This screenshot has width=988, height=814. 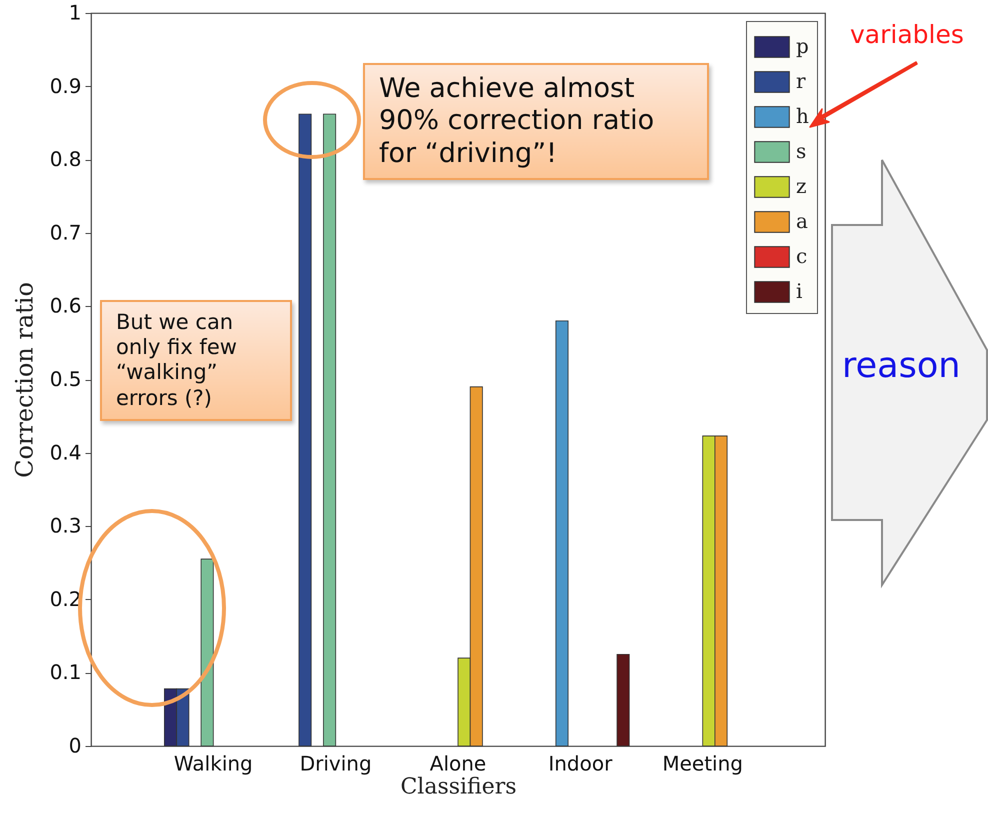 I want to click on text: reason, so click(x=901, y=366).